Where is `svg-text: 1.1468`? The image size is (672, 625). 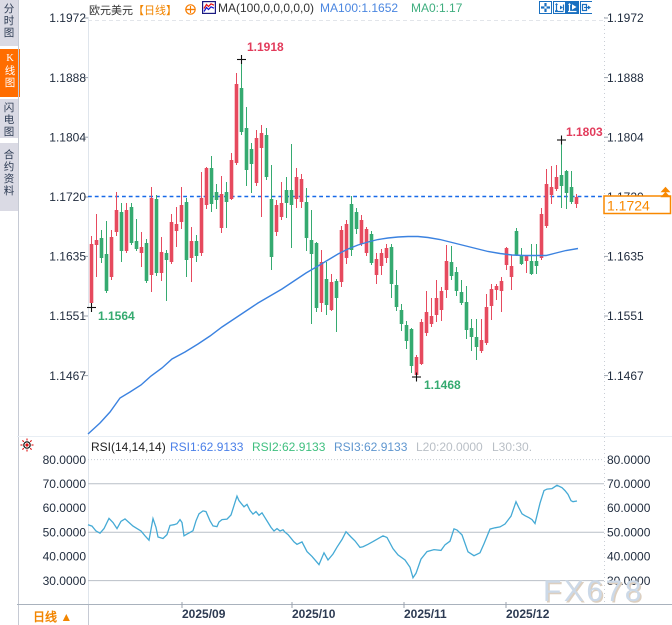
svg-text: 1.1468 is located at coordinates (442, 385).